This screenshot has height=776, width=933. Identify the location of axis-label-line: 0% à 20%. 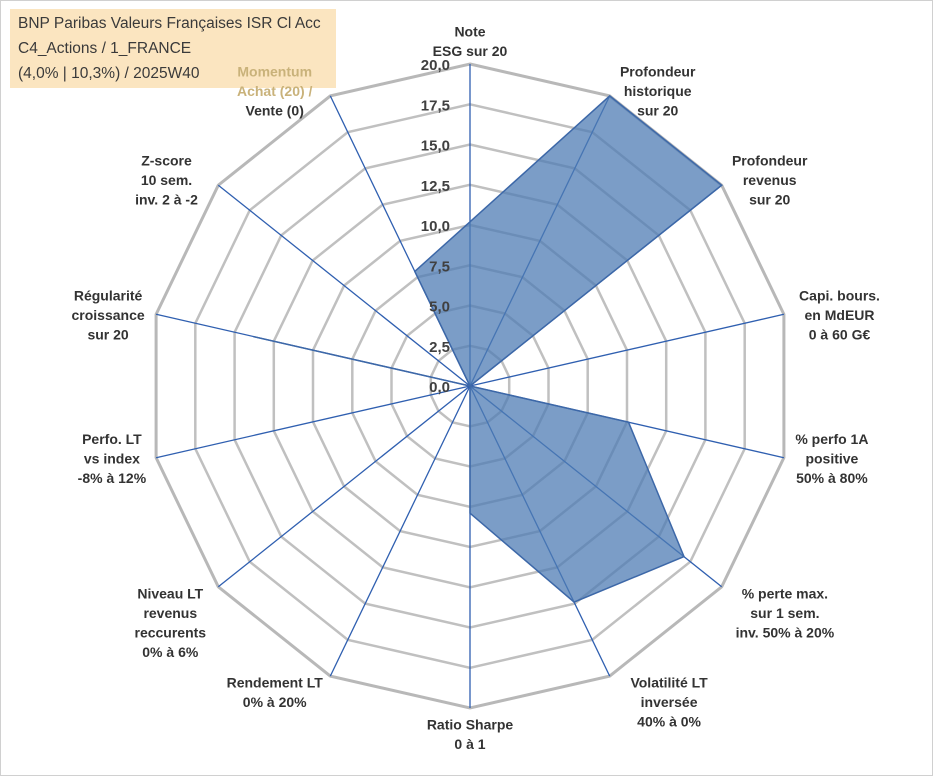
(275, 702).